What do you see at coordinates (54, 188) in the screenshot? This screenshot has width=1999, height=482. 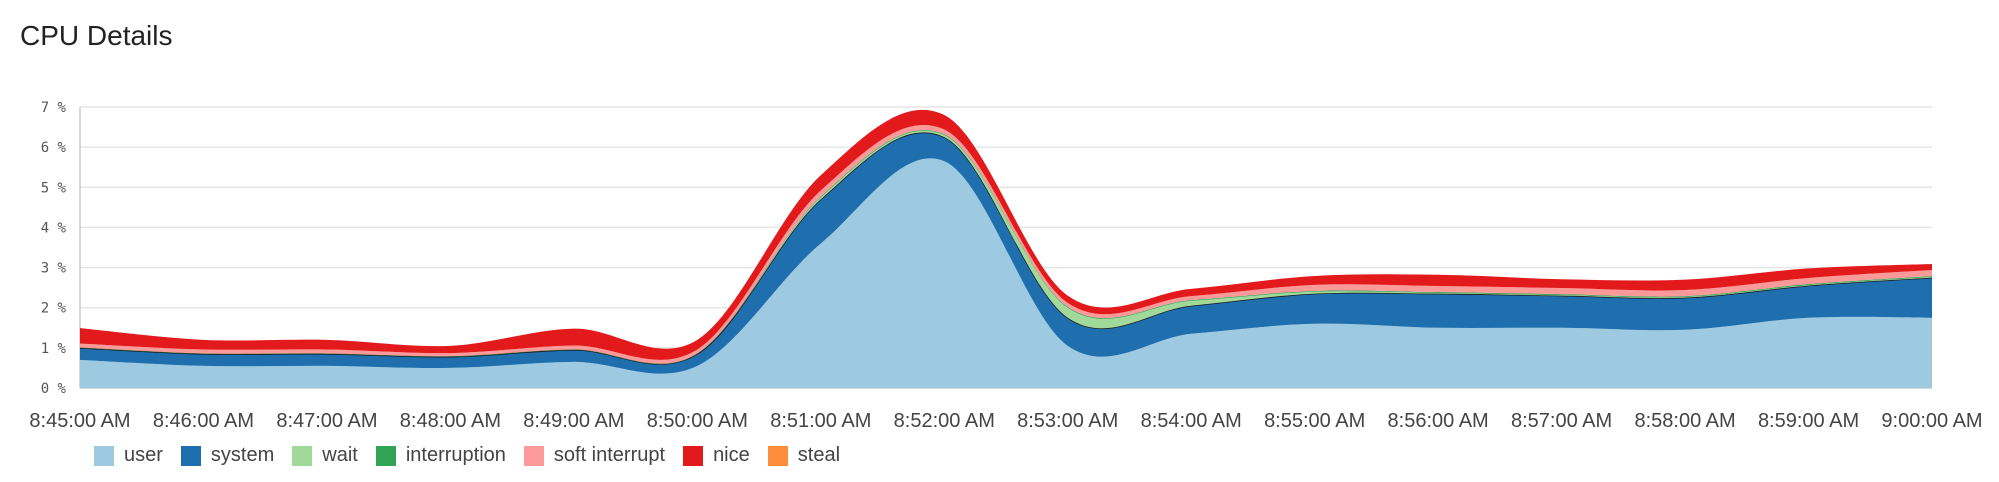 I see `y-tick-label: 5 %` at bounding box center [54, 188].